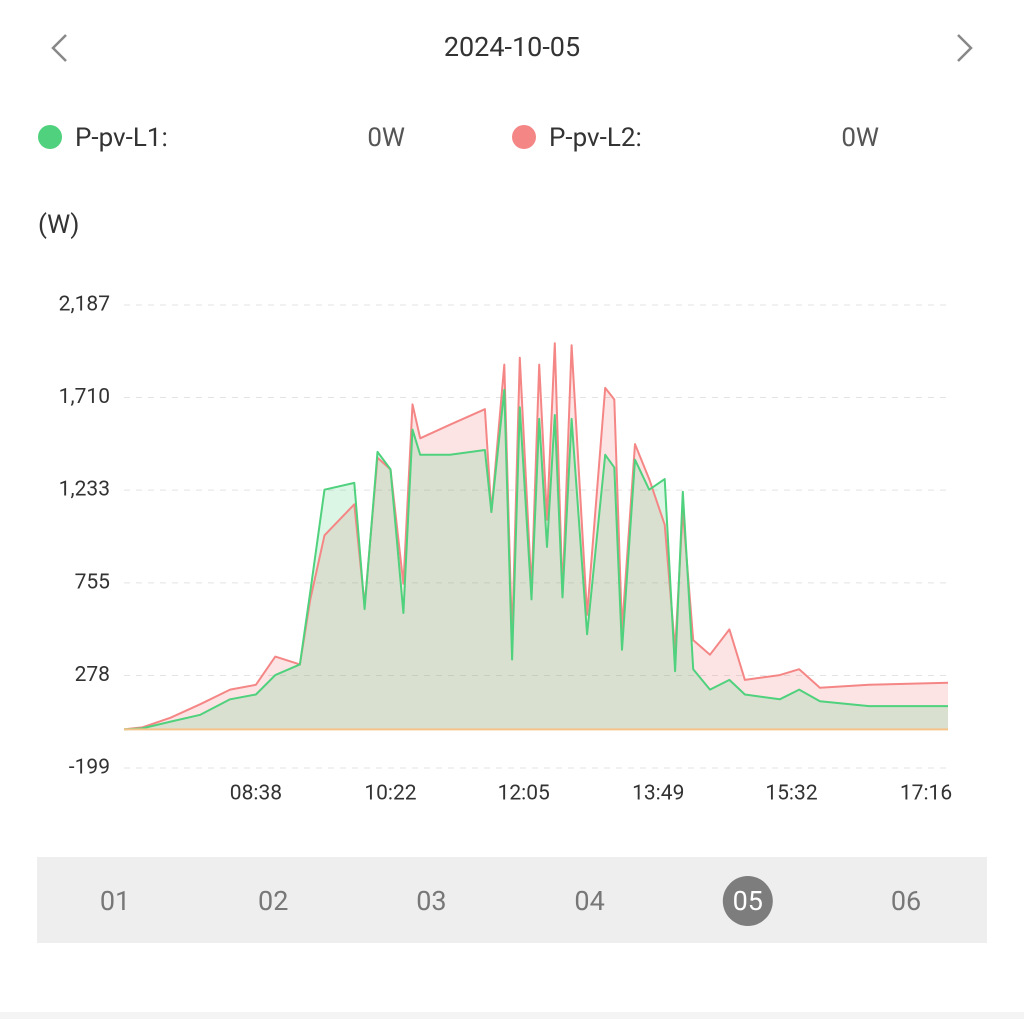 This screenshot has height=1019, width=1024. What do you see at coordinates (965, 48) in the screenshot?
I see `next-day` at bounding box center [965, 48].